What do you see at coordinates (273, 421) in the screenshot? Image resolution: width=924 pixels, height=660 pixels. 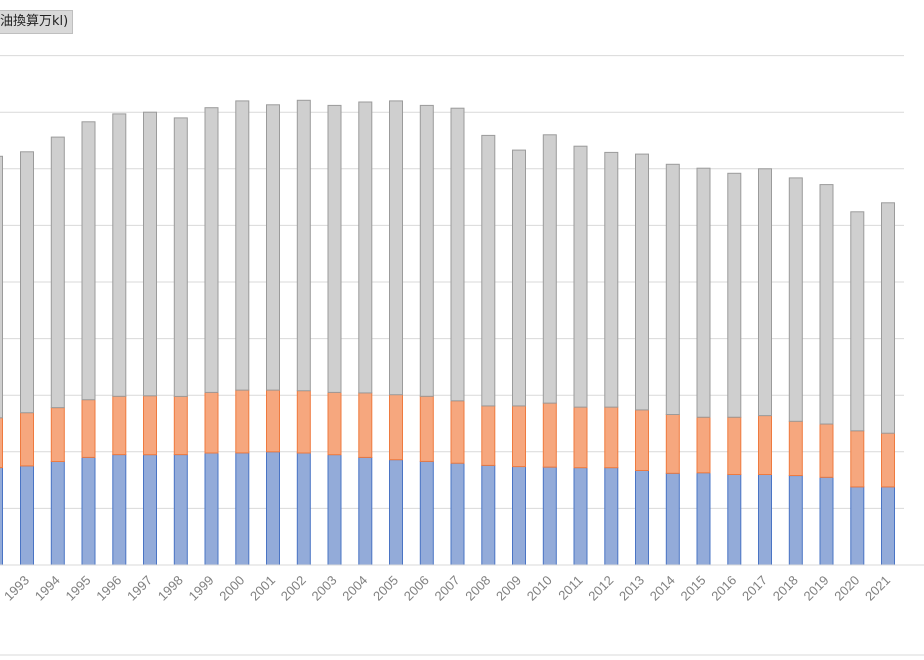 I see `bar-segment-orange-2001` at bounding box center [273, 421].